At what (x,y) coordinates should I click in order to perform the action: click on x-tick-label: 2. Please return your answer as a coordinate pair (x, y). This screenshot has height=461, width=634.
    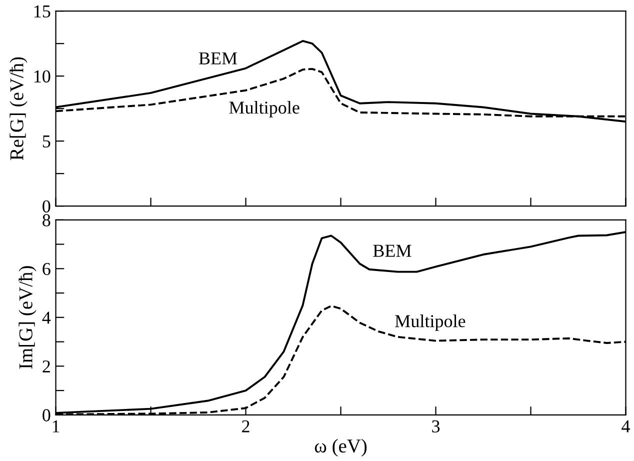
    Looking at the image, I should click on (246, 426).